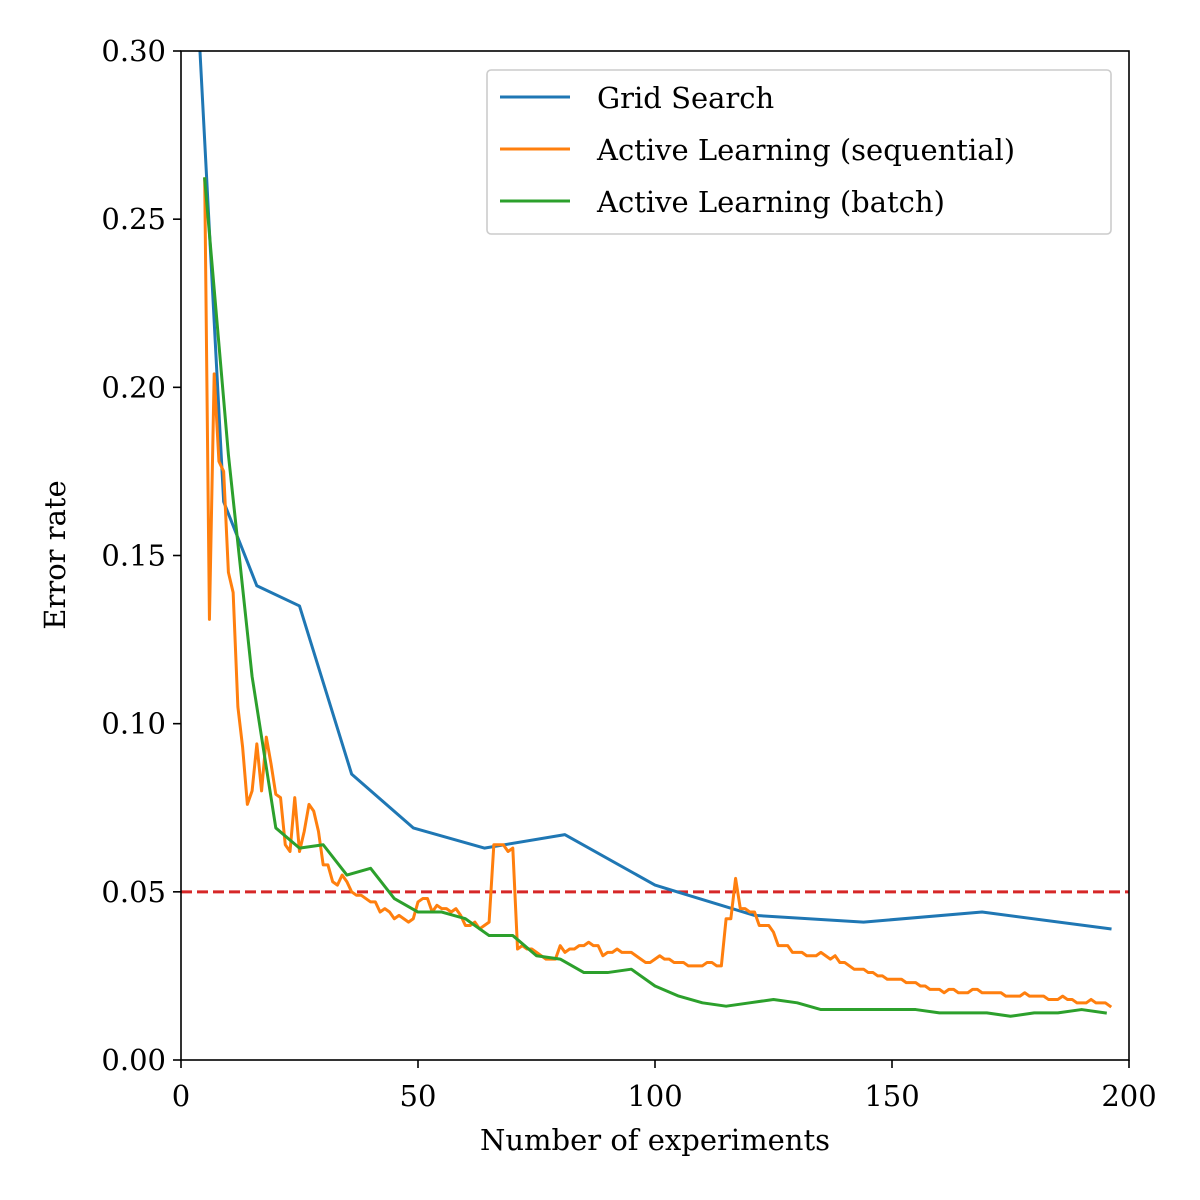  I want to click on legend-label-active-learning-batch: Active Learning (batch), so click(770, 202).